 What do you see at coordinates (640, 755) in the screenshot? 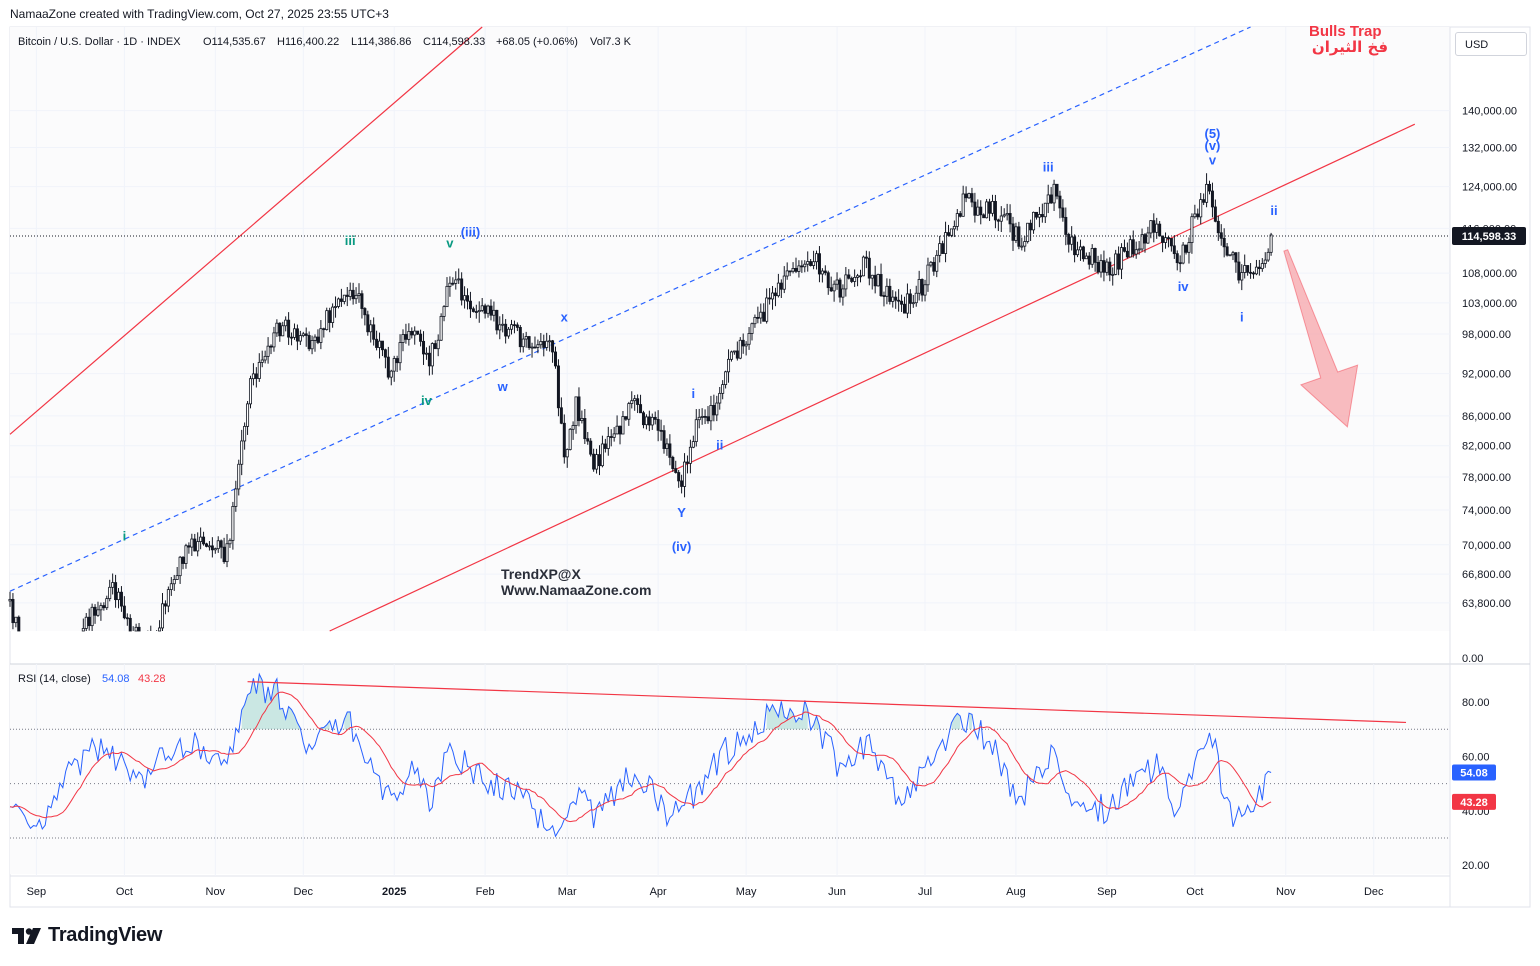
I see `rsi-line` at bounding box center [640, 755].